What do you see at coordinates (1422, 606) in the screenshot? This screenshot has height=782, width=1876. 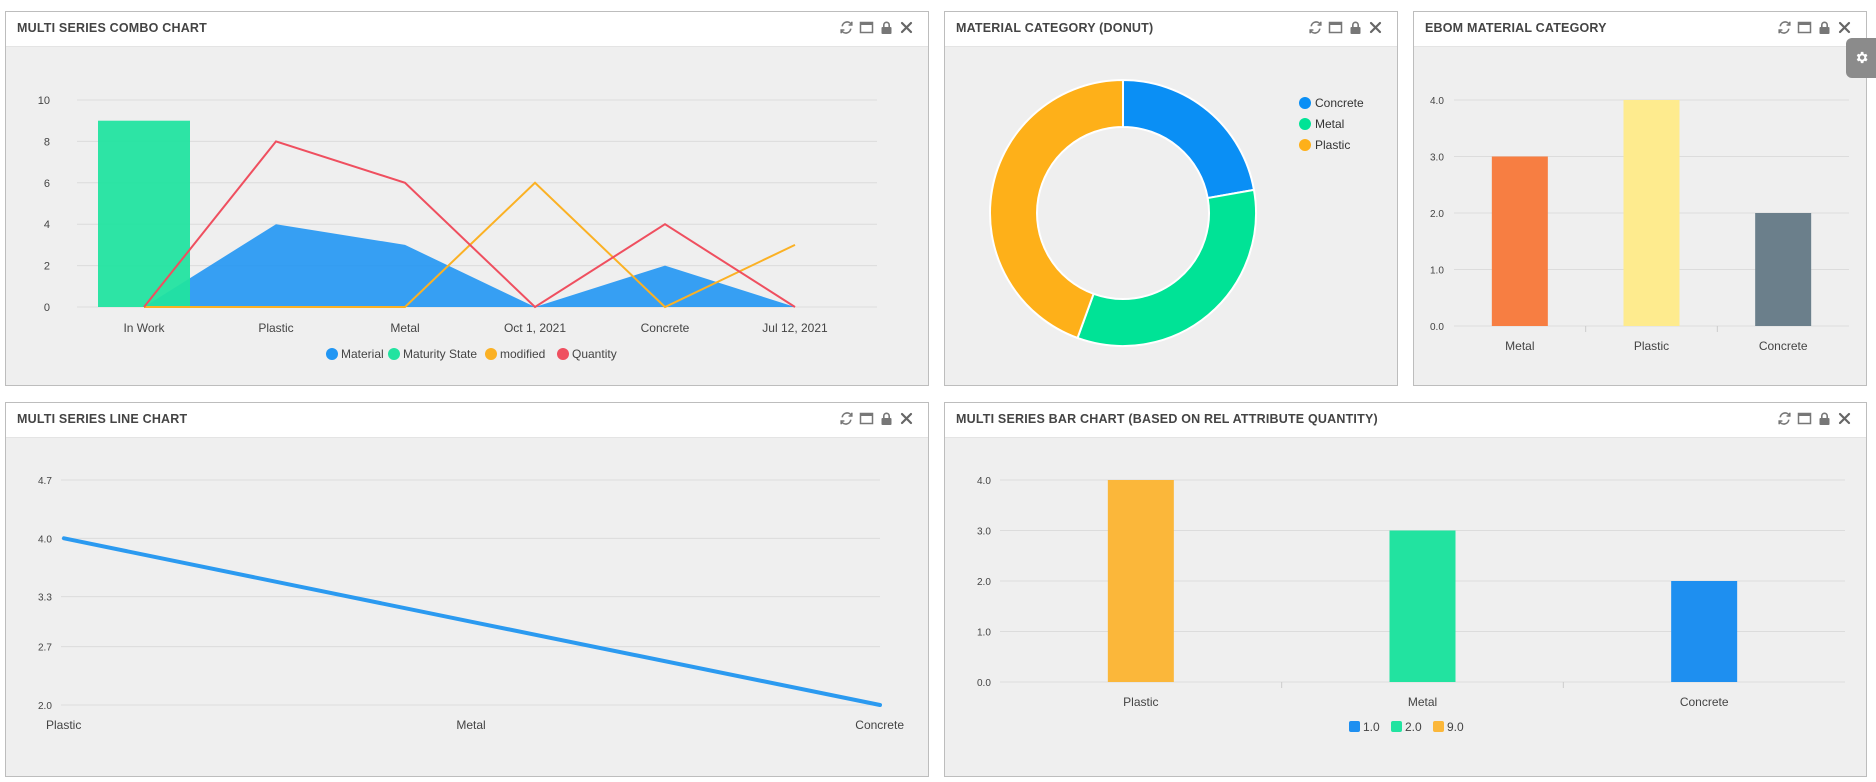 I see `bar-series-2.0` at bounding box center [1422, 606].